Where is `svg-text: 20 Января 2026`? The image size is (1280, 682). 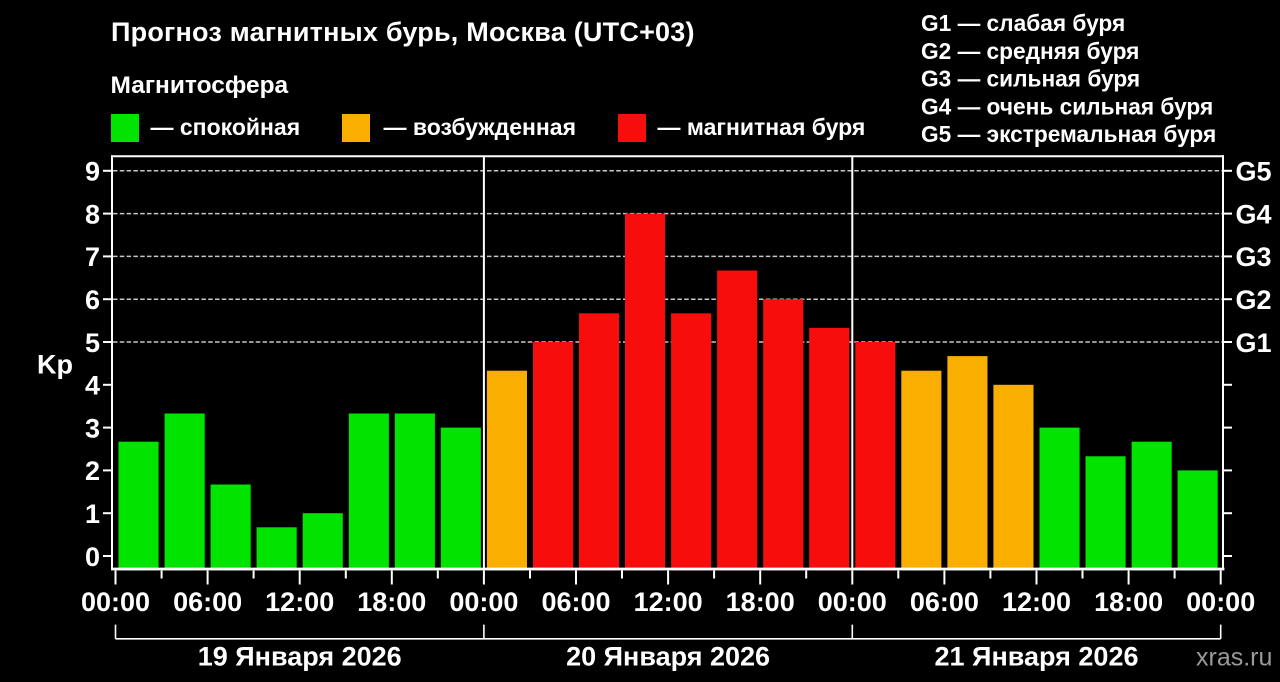
svg-text: 20 Января 2026 is located at coordinates (668, 657).